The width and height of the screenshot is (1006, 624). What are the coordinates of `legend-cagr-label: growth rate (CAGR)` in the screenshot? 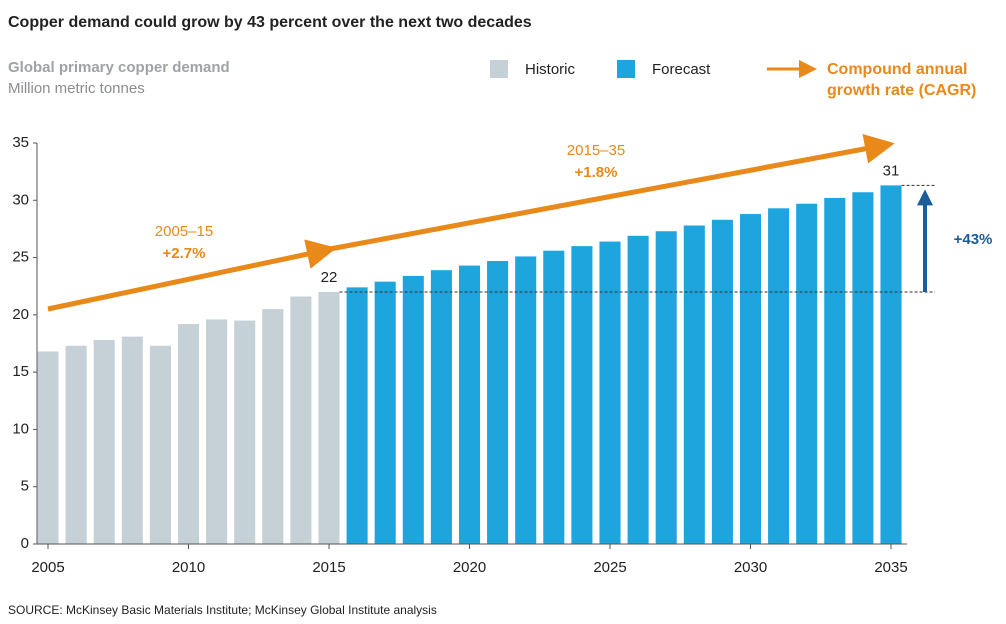 It's located at (901, 90).